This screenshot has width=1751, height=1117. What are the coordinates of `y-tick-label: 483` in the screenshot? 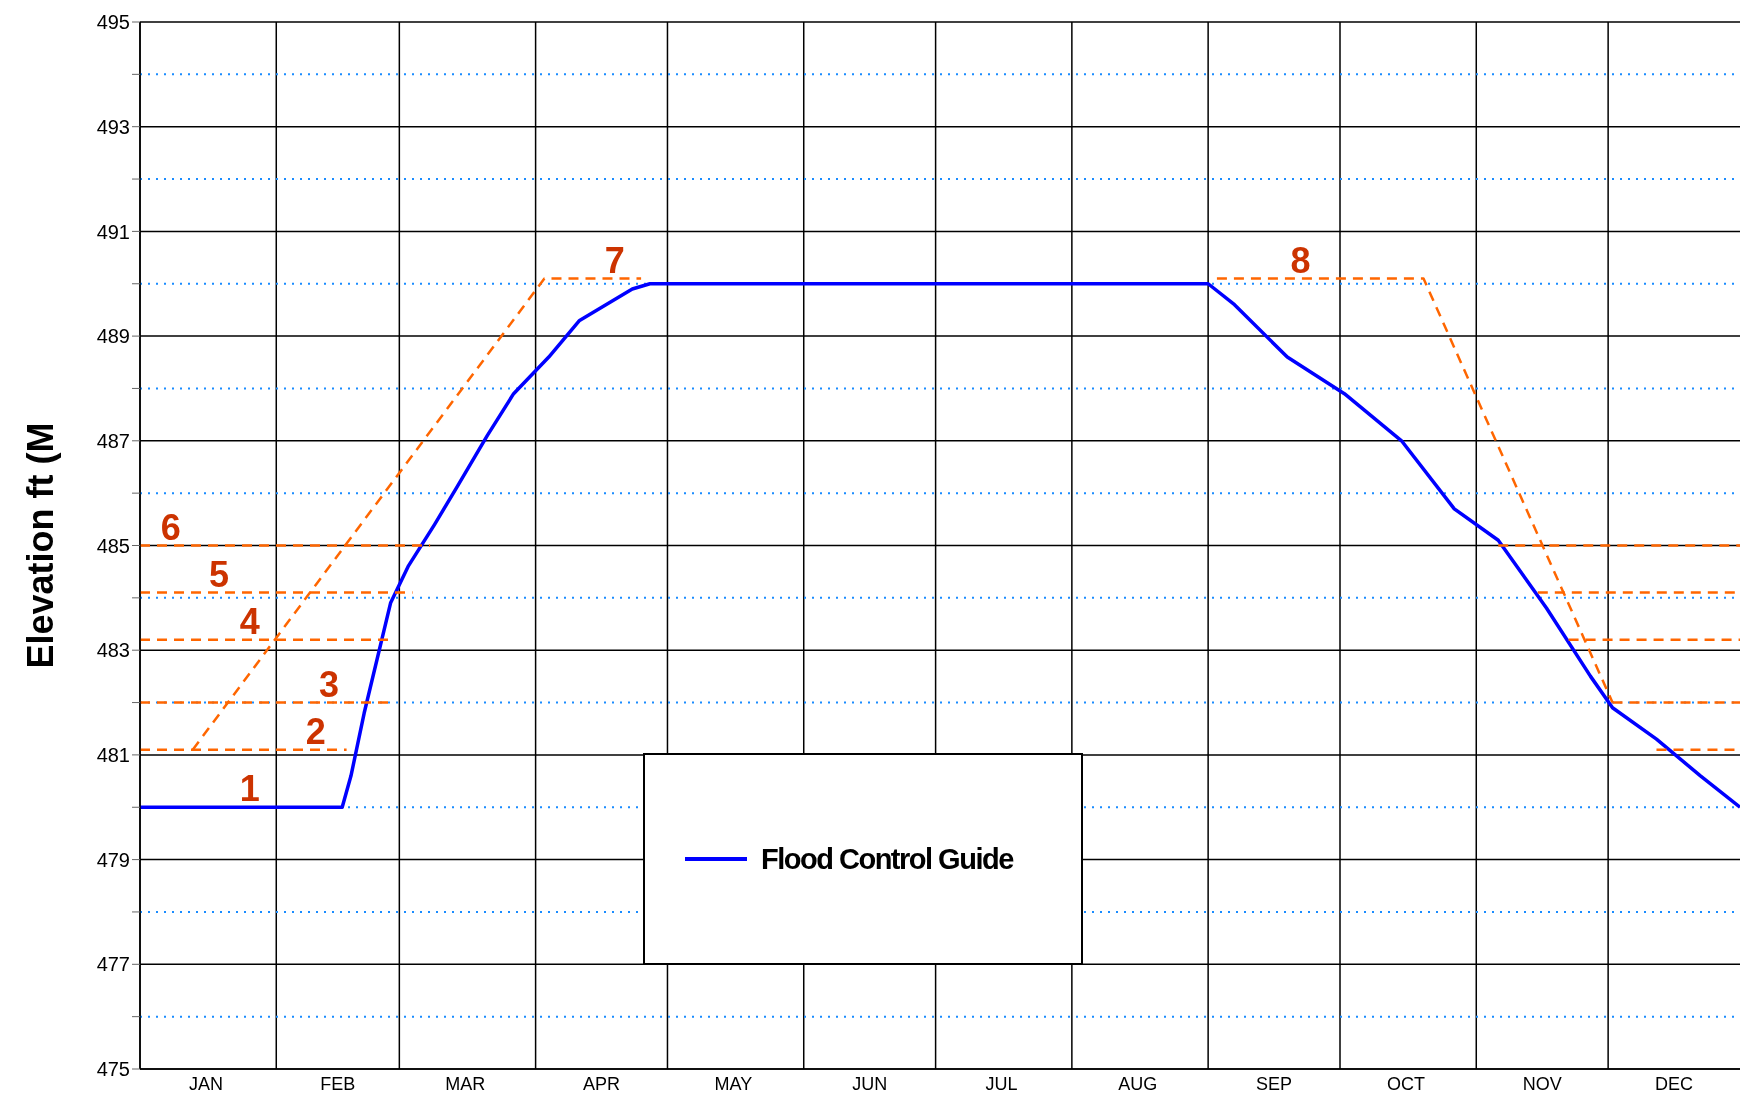 It's located at (113, 650).